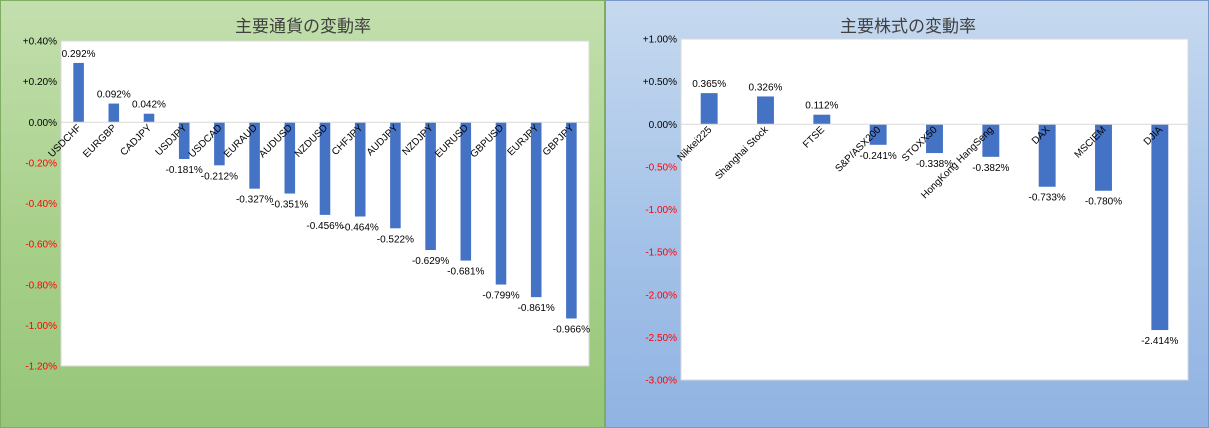 Image resolution: width=1209 pixels, height=428 pixels. Describe the element at coordinates (661, 253) in the screenshot. I see `y-tick-label: -1.50%` at that location.